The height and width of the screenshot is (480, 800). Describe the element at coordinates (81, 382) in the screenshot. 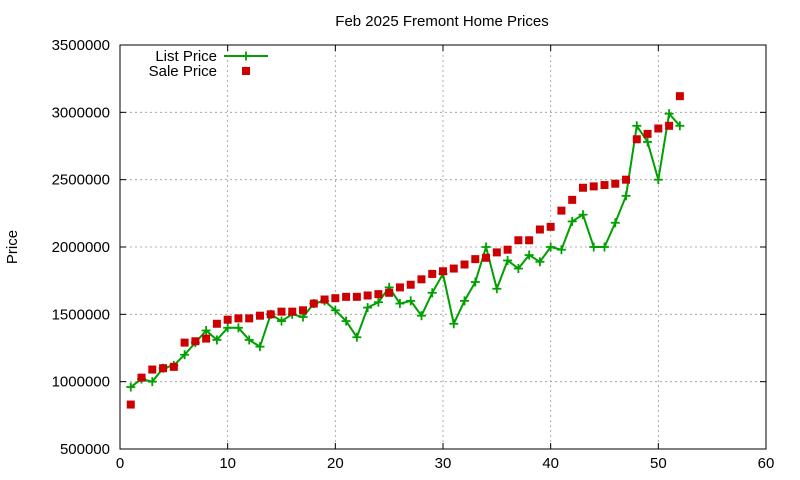

I see `y-tick-label: 1000000` at that location.